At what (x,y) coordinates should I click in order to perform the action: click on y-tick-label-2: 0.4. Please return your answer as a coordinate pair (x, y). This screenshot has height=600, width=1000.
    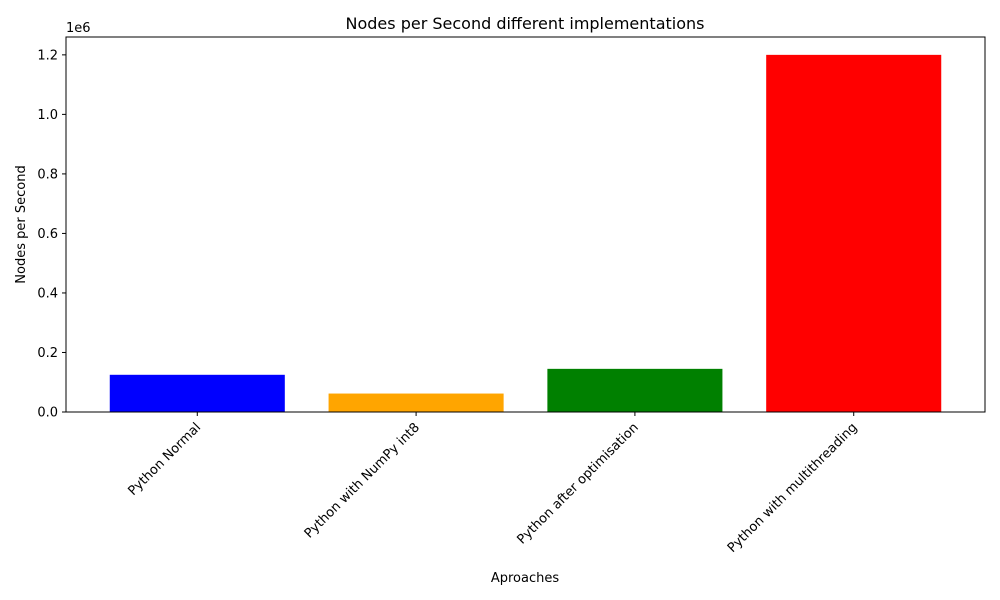
    Looking at the image, I should click on (47, 293).